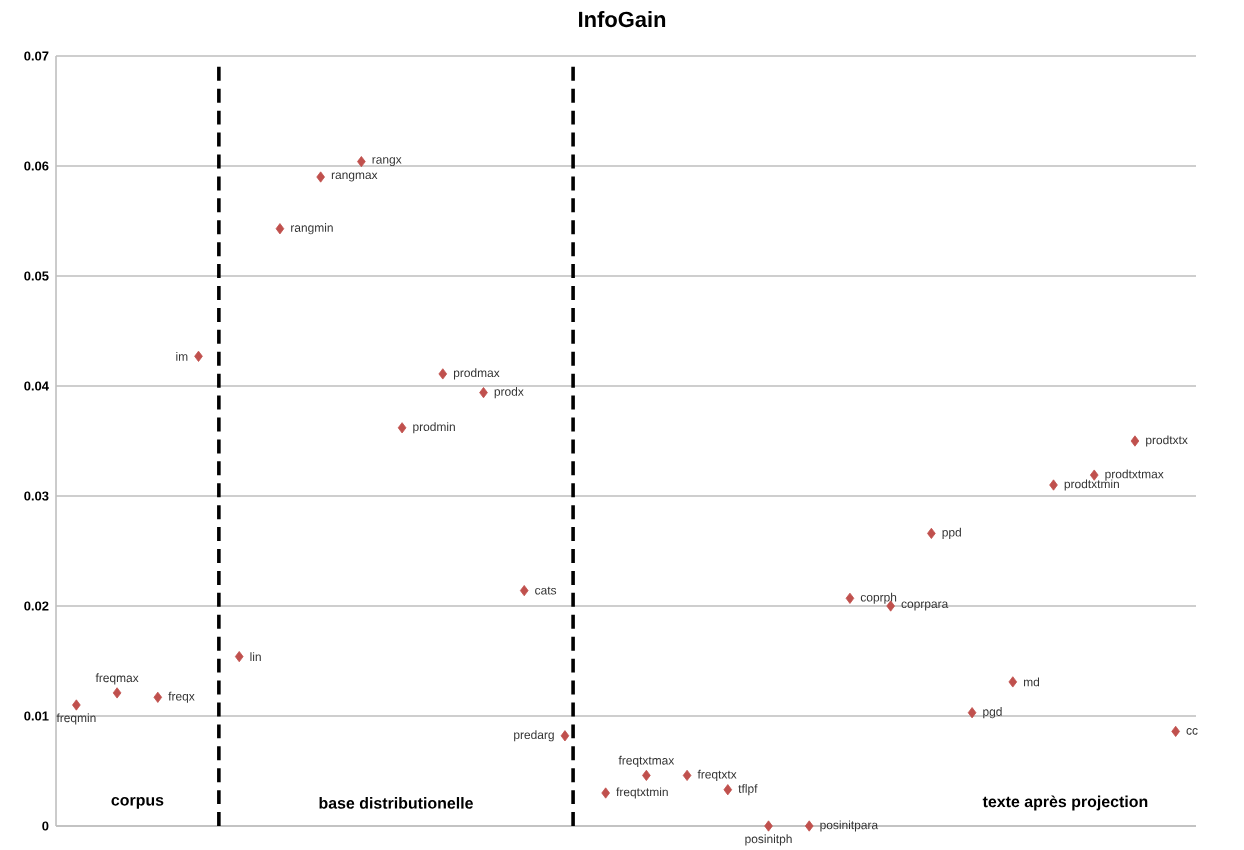 Image resolution: width=1244 pixels, height=850 pixels. I want to click on chart-title: InfoGain, so click(622, 19).